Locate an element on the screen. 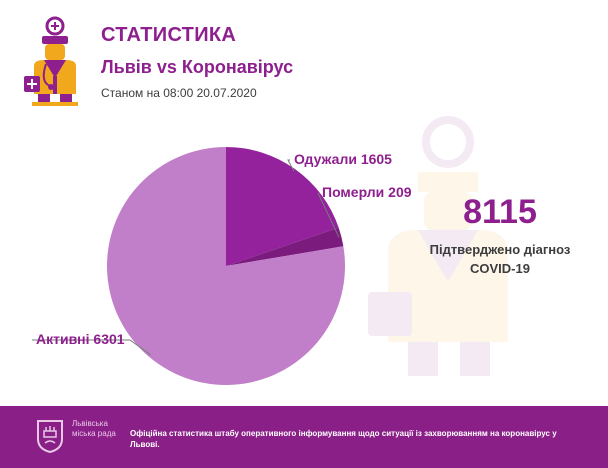  doctor-watermark-icon is located at coordinates (438, 246).